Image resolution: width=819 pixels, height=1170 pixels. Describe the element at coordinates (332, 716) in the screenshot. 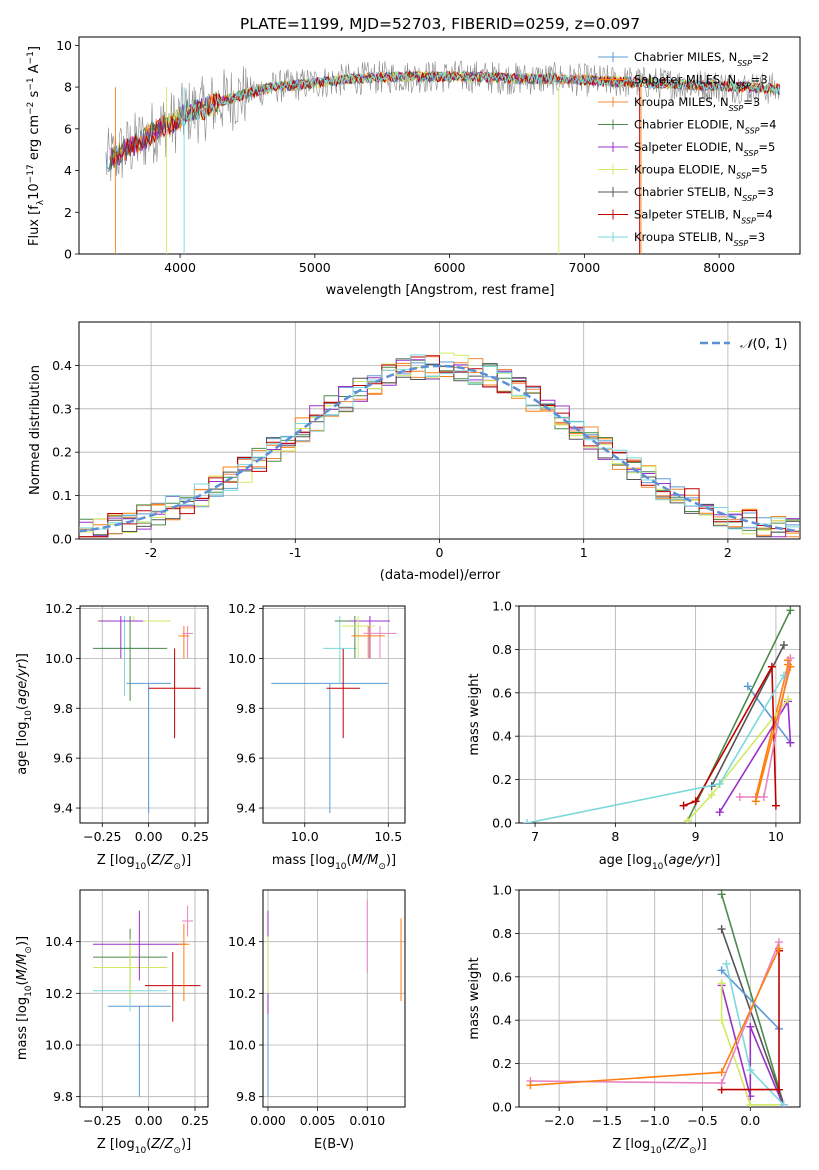

I see `age_vs_mass-axes` at that location.